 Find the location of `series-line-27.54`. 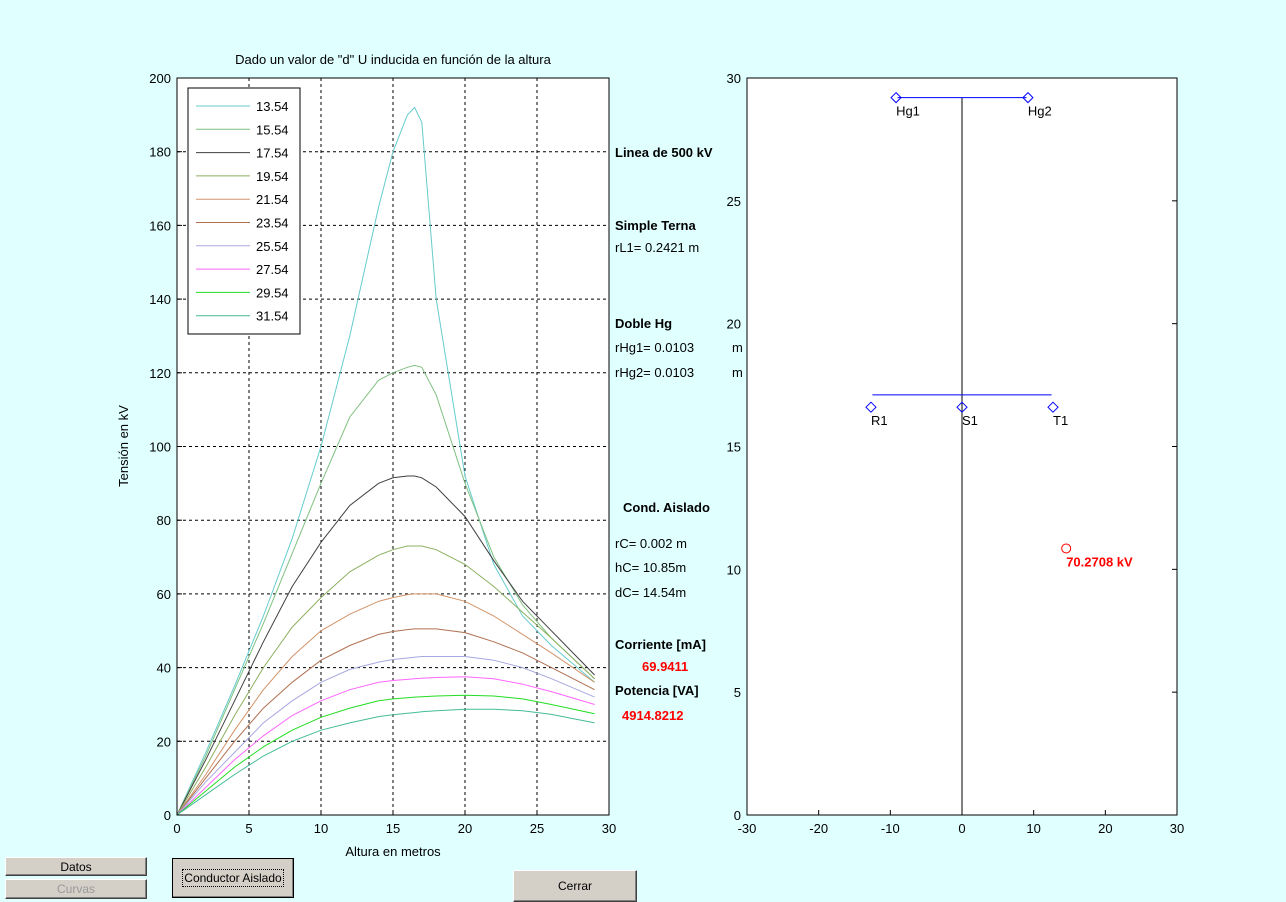

series-line-27.54 is located at coordinates (385, 746).